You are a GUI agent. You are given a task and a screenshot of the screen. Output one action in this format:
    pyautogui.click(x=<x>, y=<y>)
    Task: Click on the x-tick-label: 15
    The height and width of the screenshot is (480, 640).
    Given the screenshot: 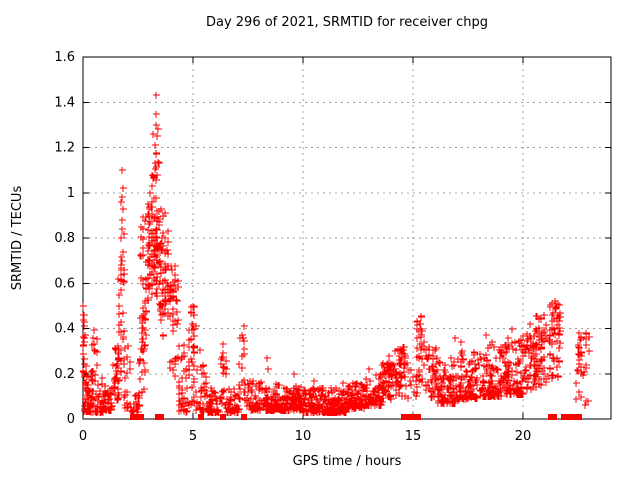 What is the action you would take?
    pyautogui.click(x=413, y=436)
    